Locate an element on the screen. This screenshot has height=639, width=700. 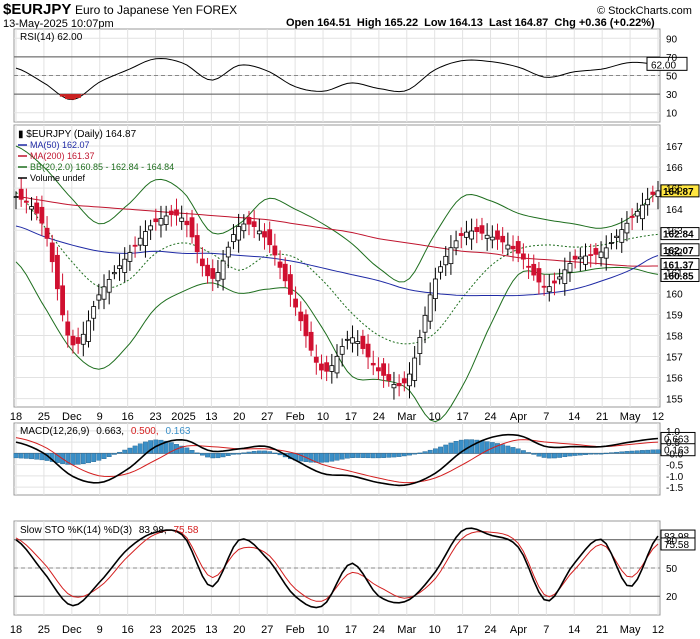
price-y-label: 163 is located at coordinates (674, 231).